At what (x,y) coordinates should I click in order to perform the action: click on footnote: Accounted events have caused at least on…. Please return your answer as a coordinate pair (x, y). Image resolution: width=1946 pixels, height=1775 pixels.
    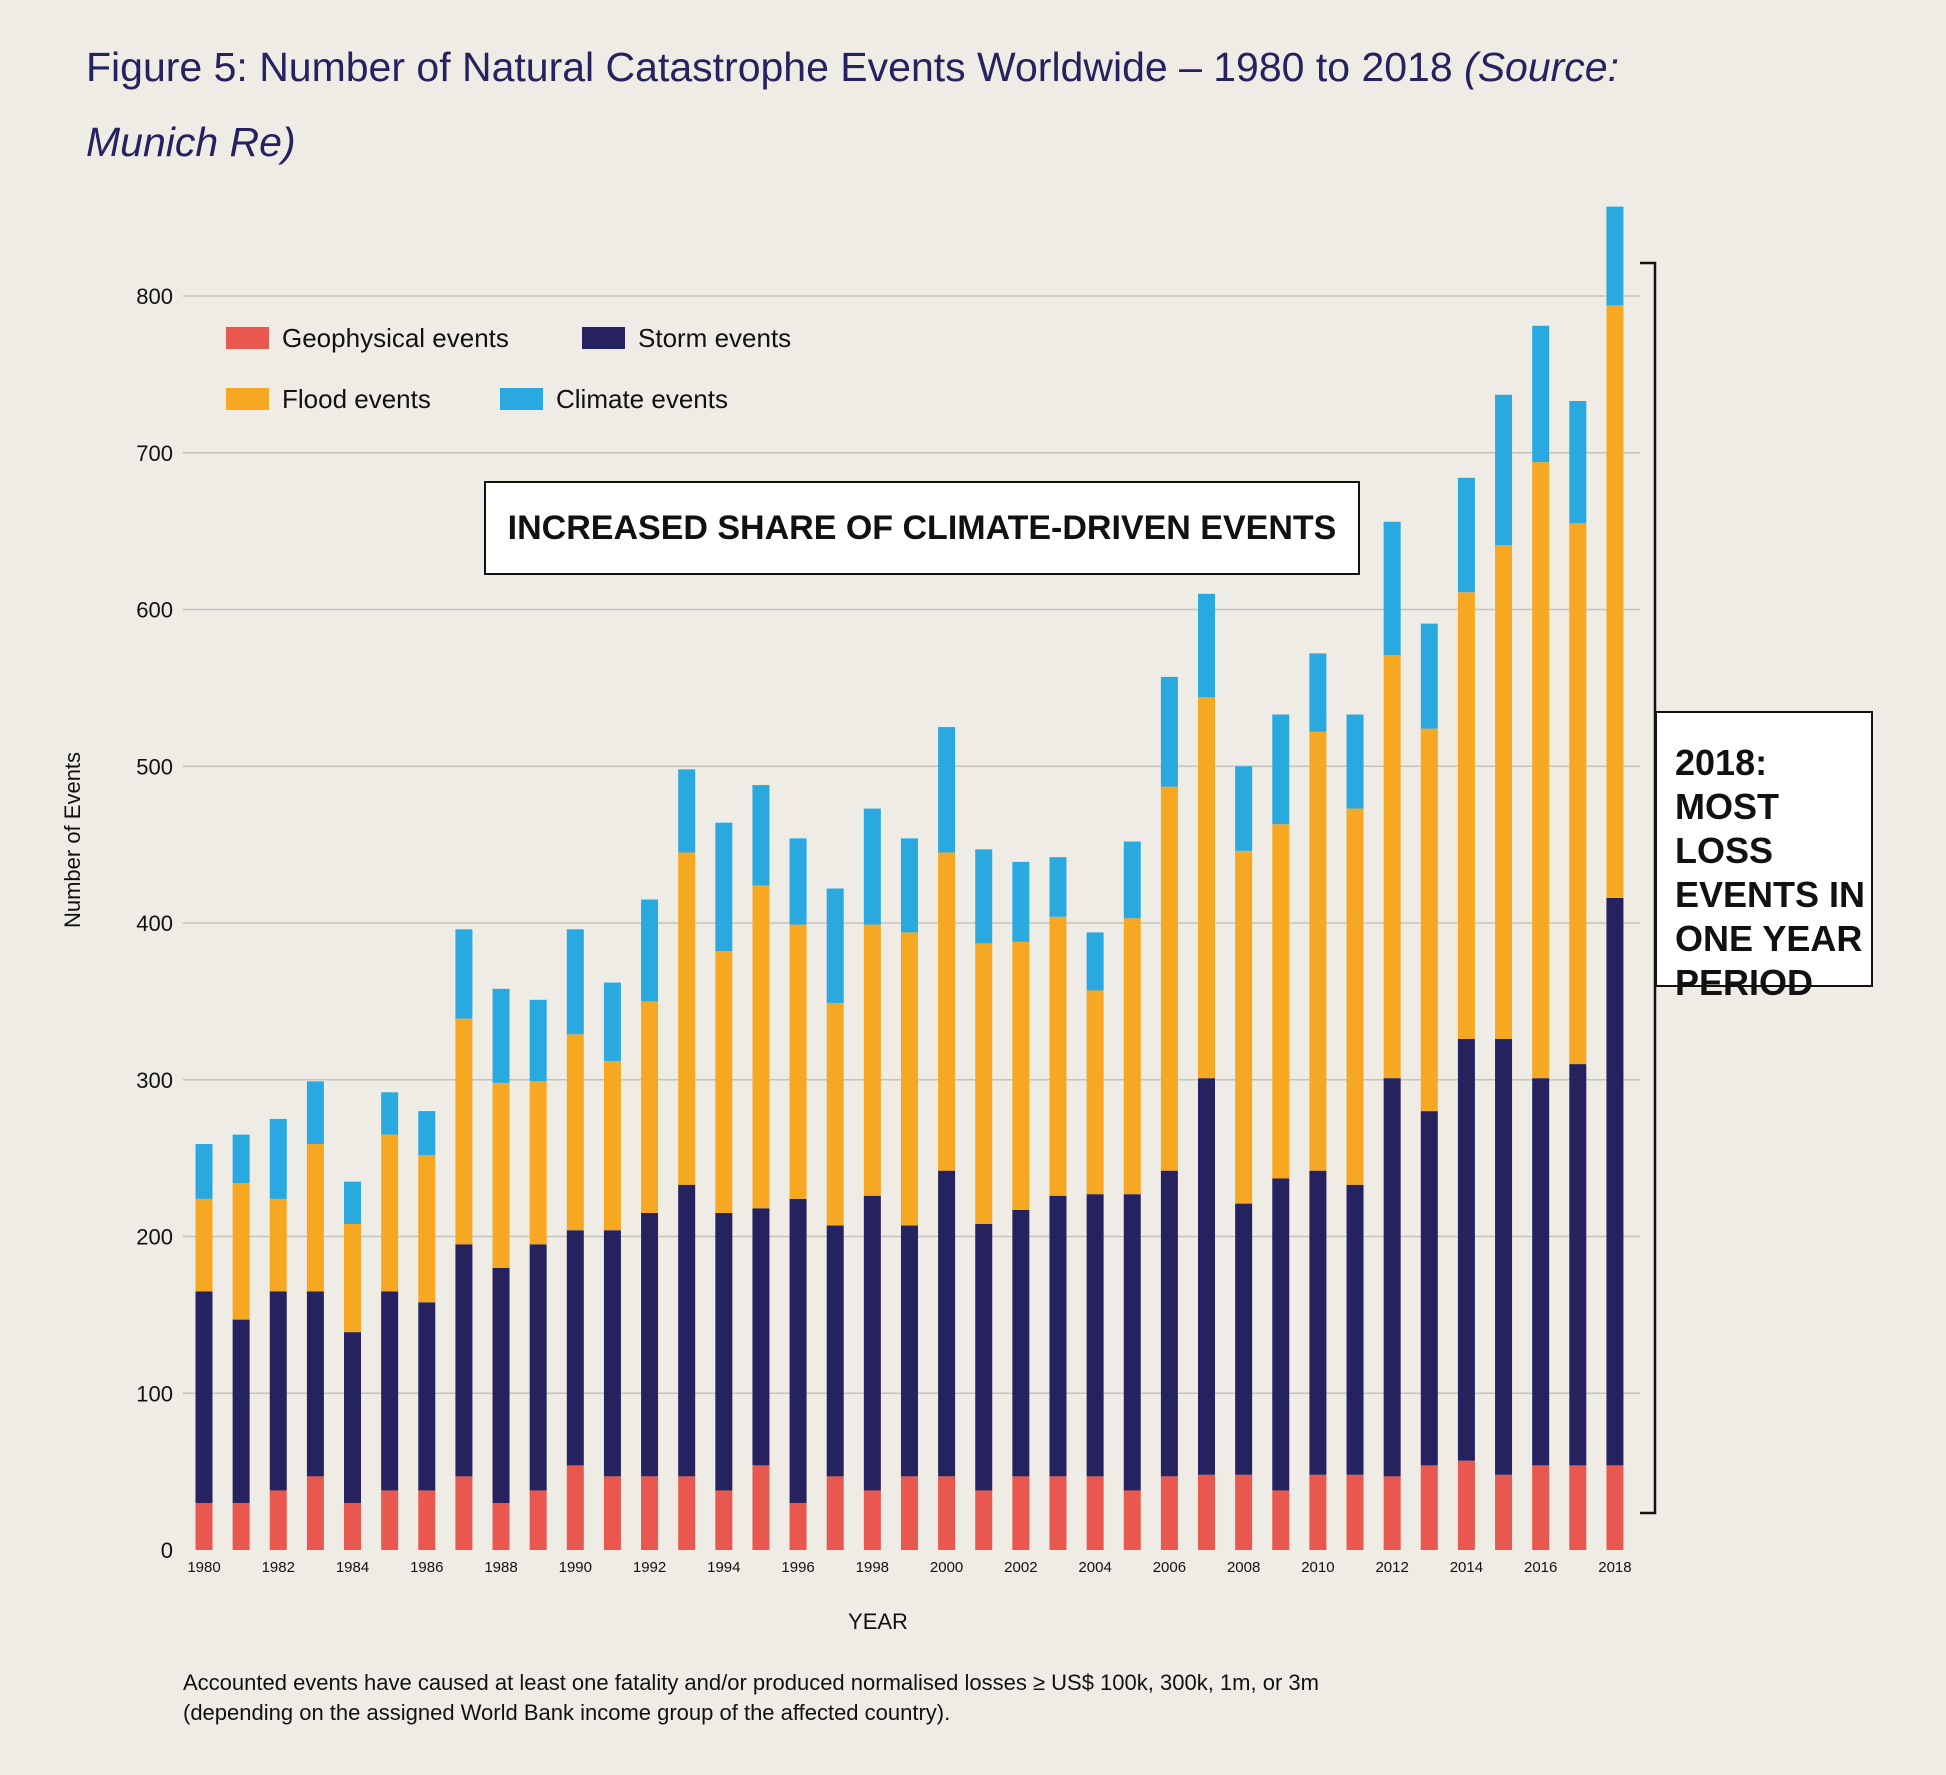
    Looking at the image, I should click on (933, 1698).